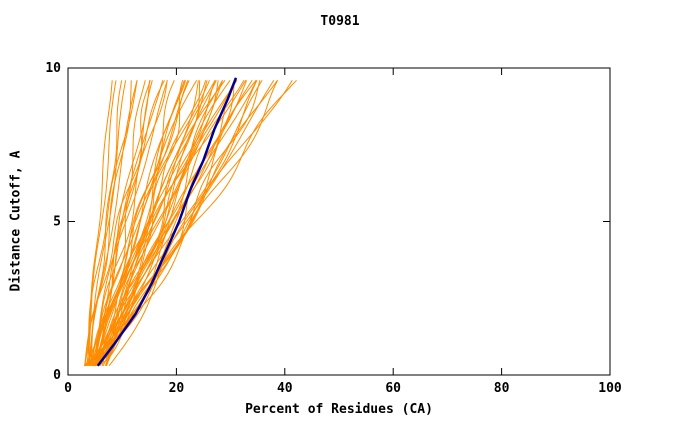 This screenshot has width=680, height=440. Describe the element at coordinates (393, 388) in the screenshot. I see `x-tick-label: 60` at that location.